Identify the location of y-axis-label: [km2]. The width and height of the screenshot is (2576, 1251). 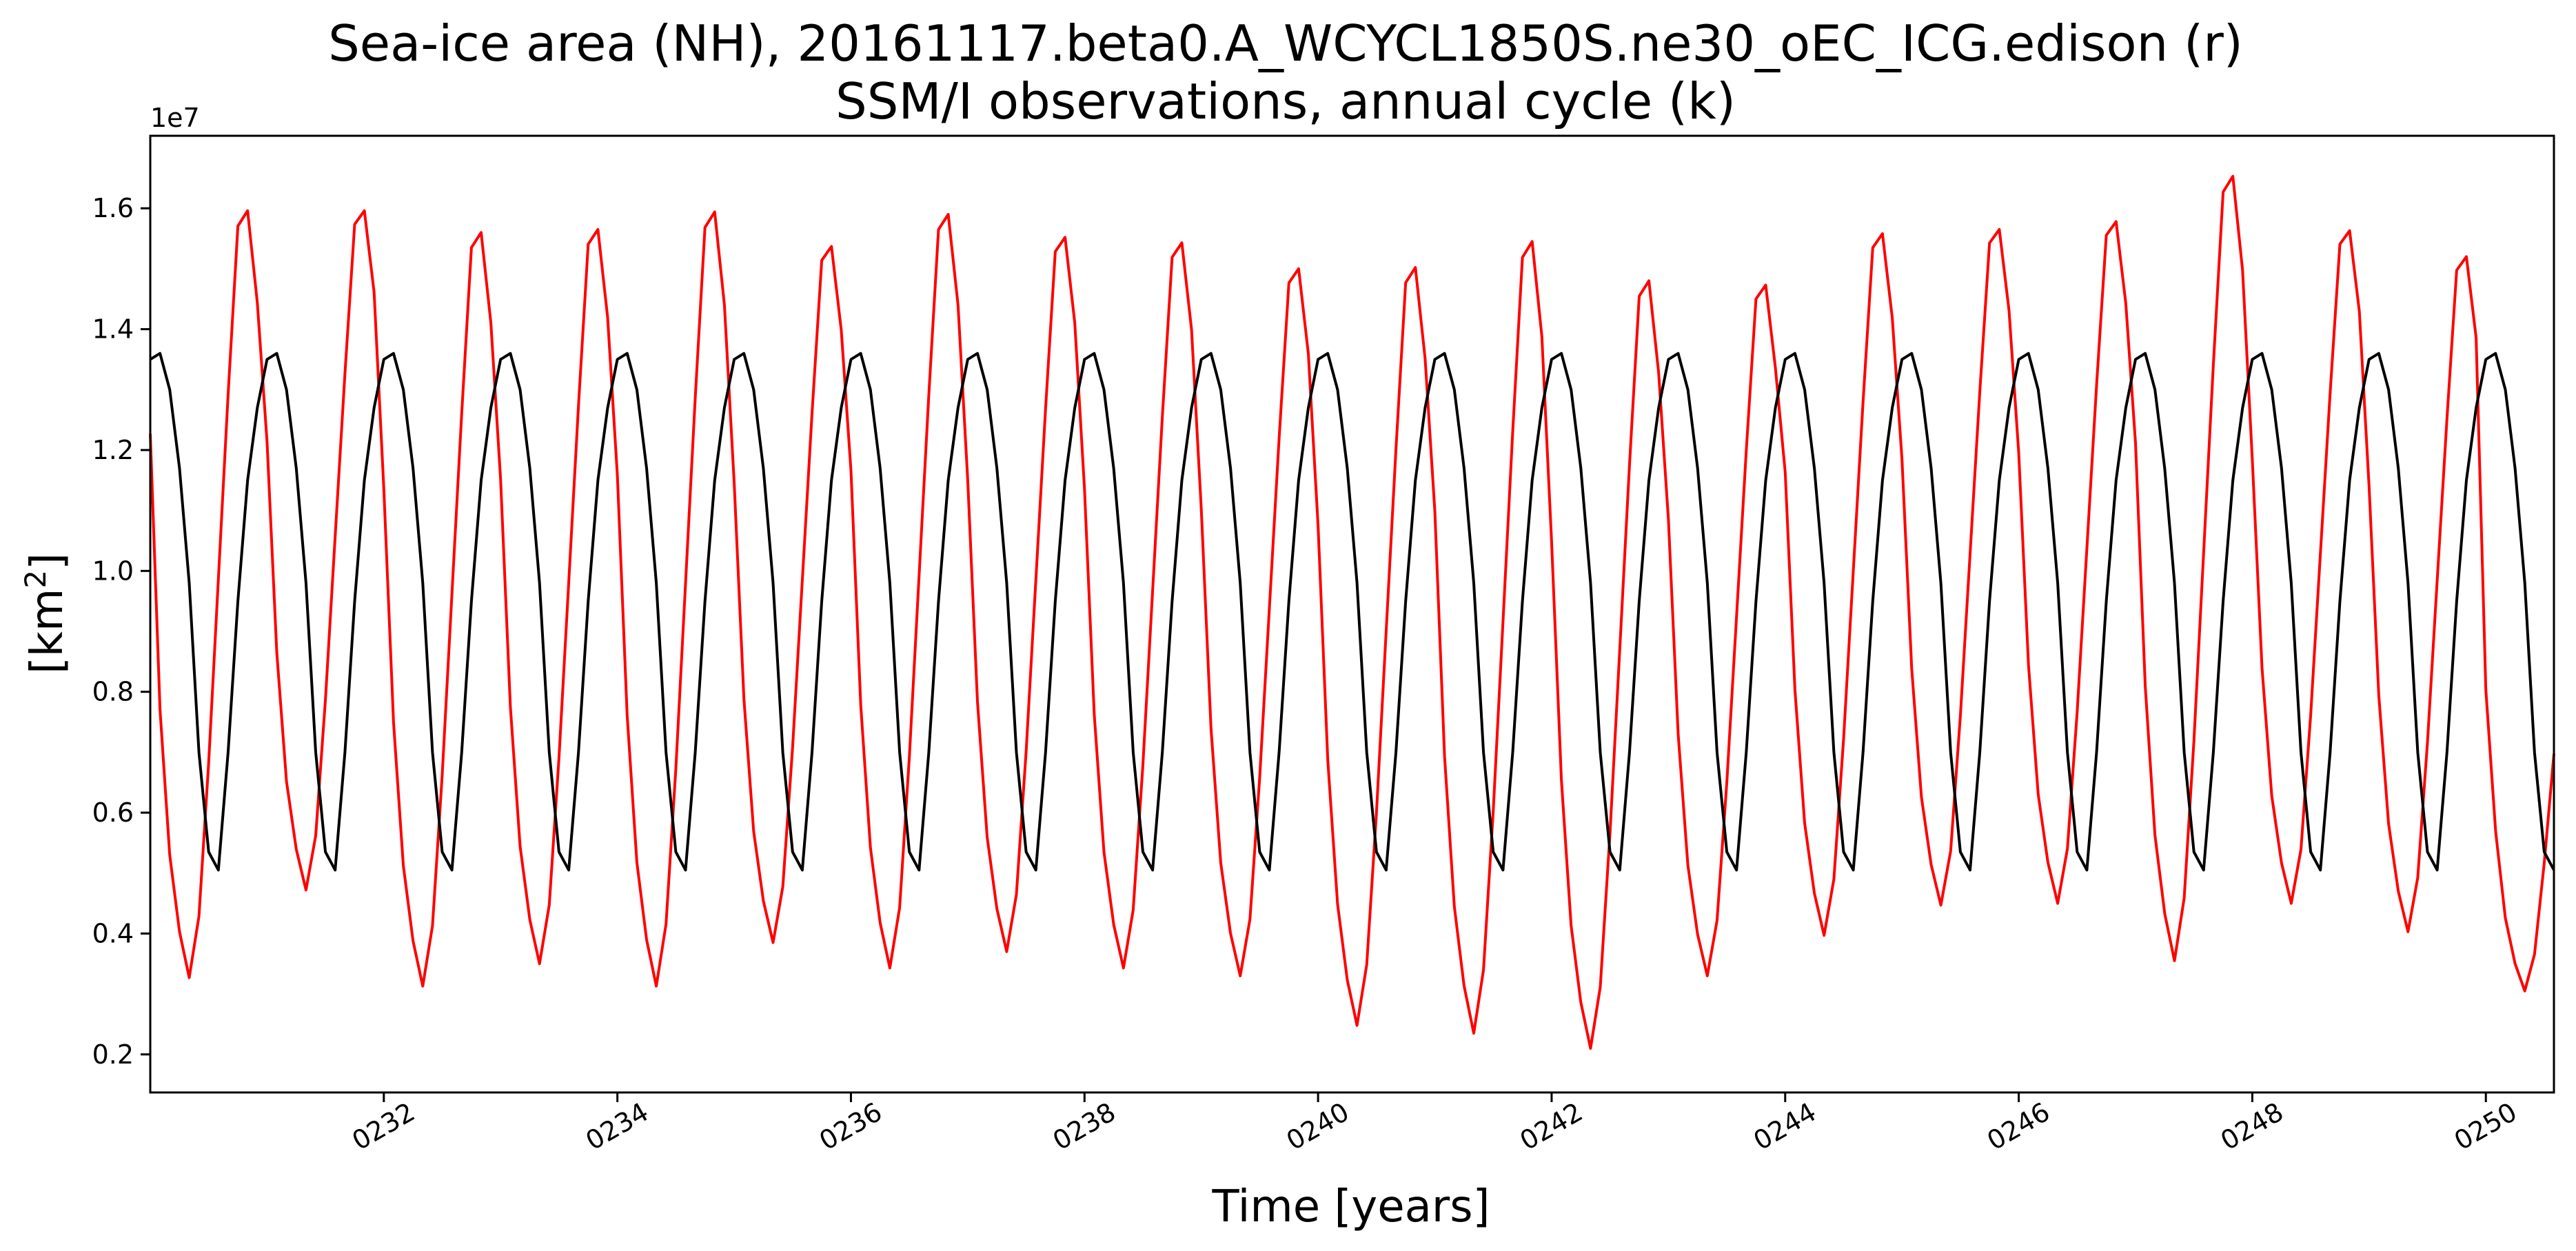
(46, 613).